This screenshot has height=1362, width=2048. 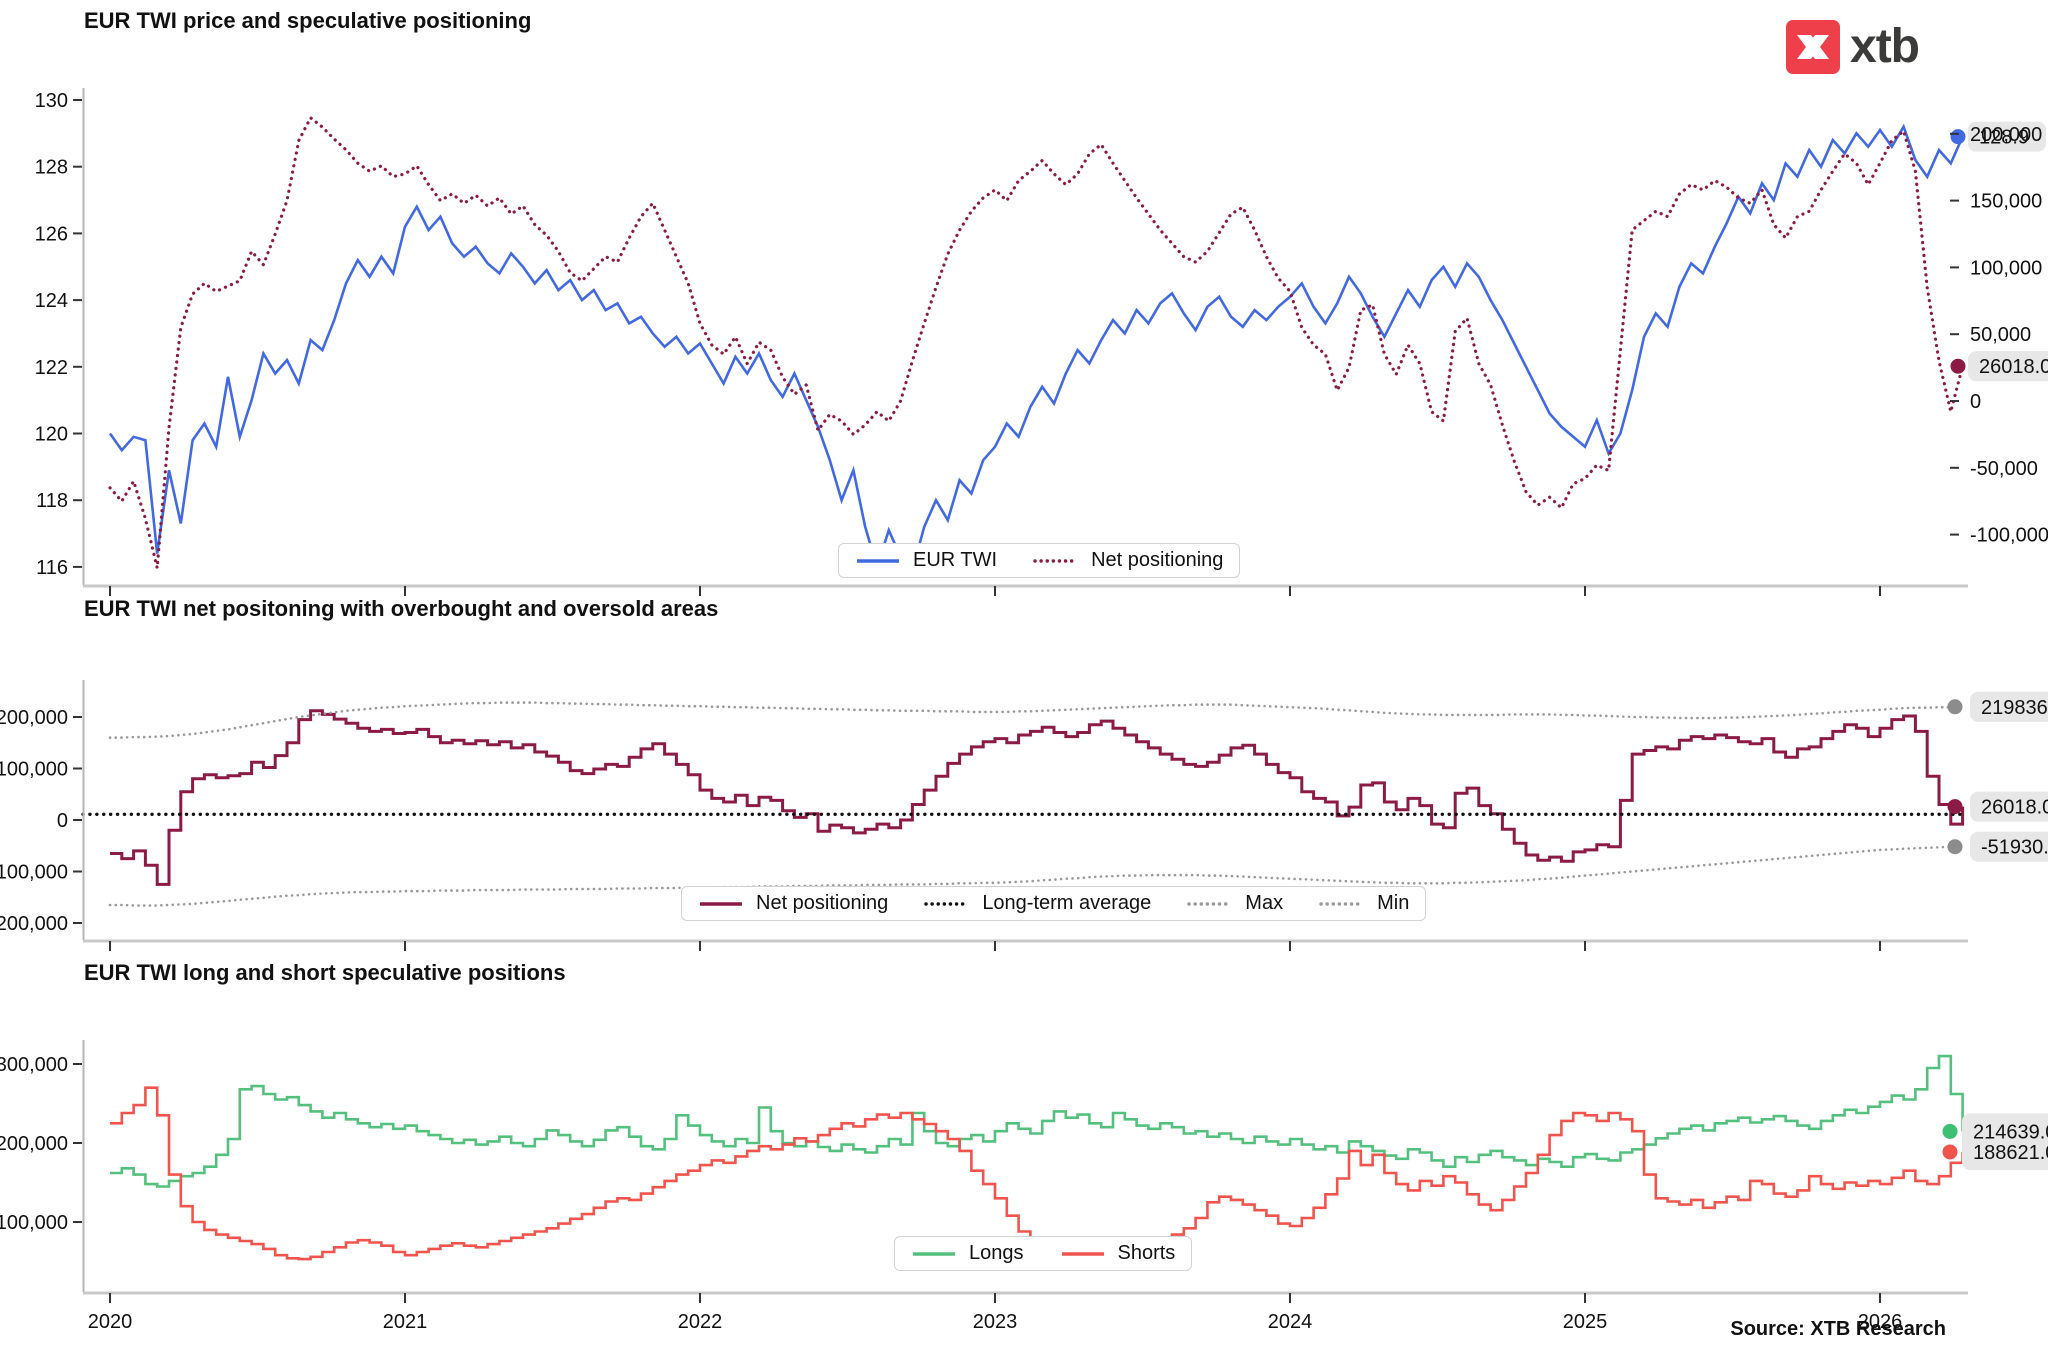 I want to click on chart2-legend: Net positioning Long-term average Max Min, so click(x=1054, y=903).